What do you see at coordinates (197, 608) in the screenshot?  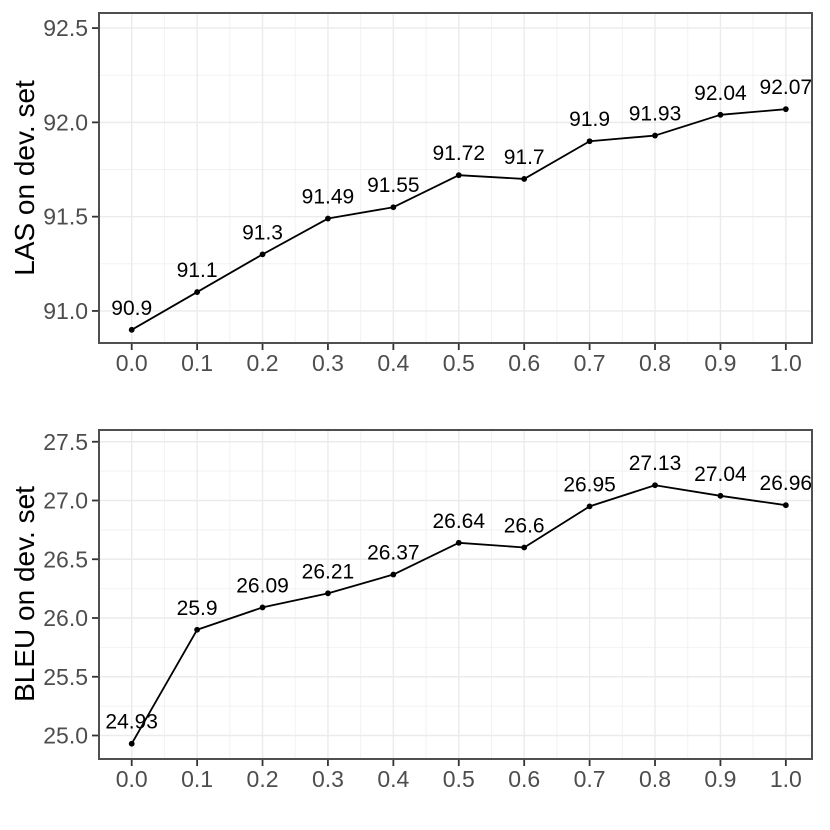 I see `point-label: 25.9` at bounding box center [197, 608].